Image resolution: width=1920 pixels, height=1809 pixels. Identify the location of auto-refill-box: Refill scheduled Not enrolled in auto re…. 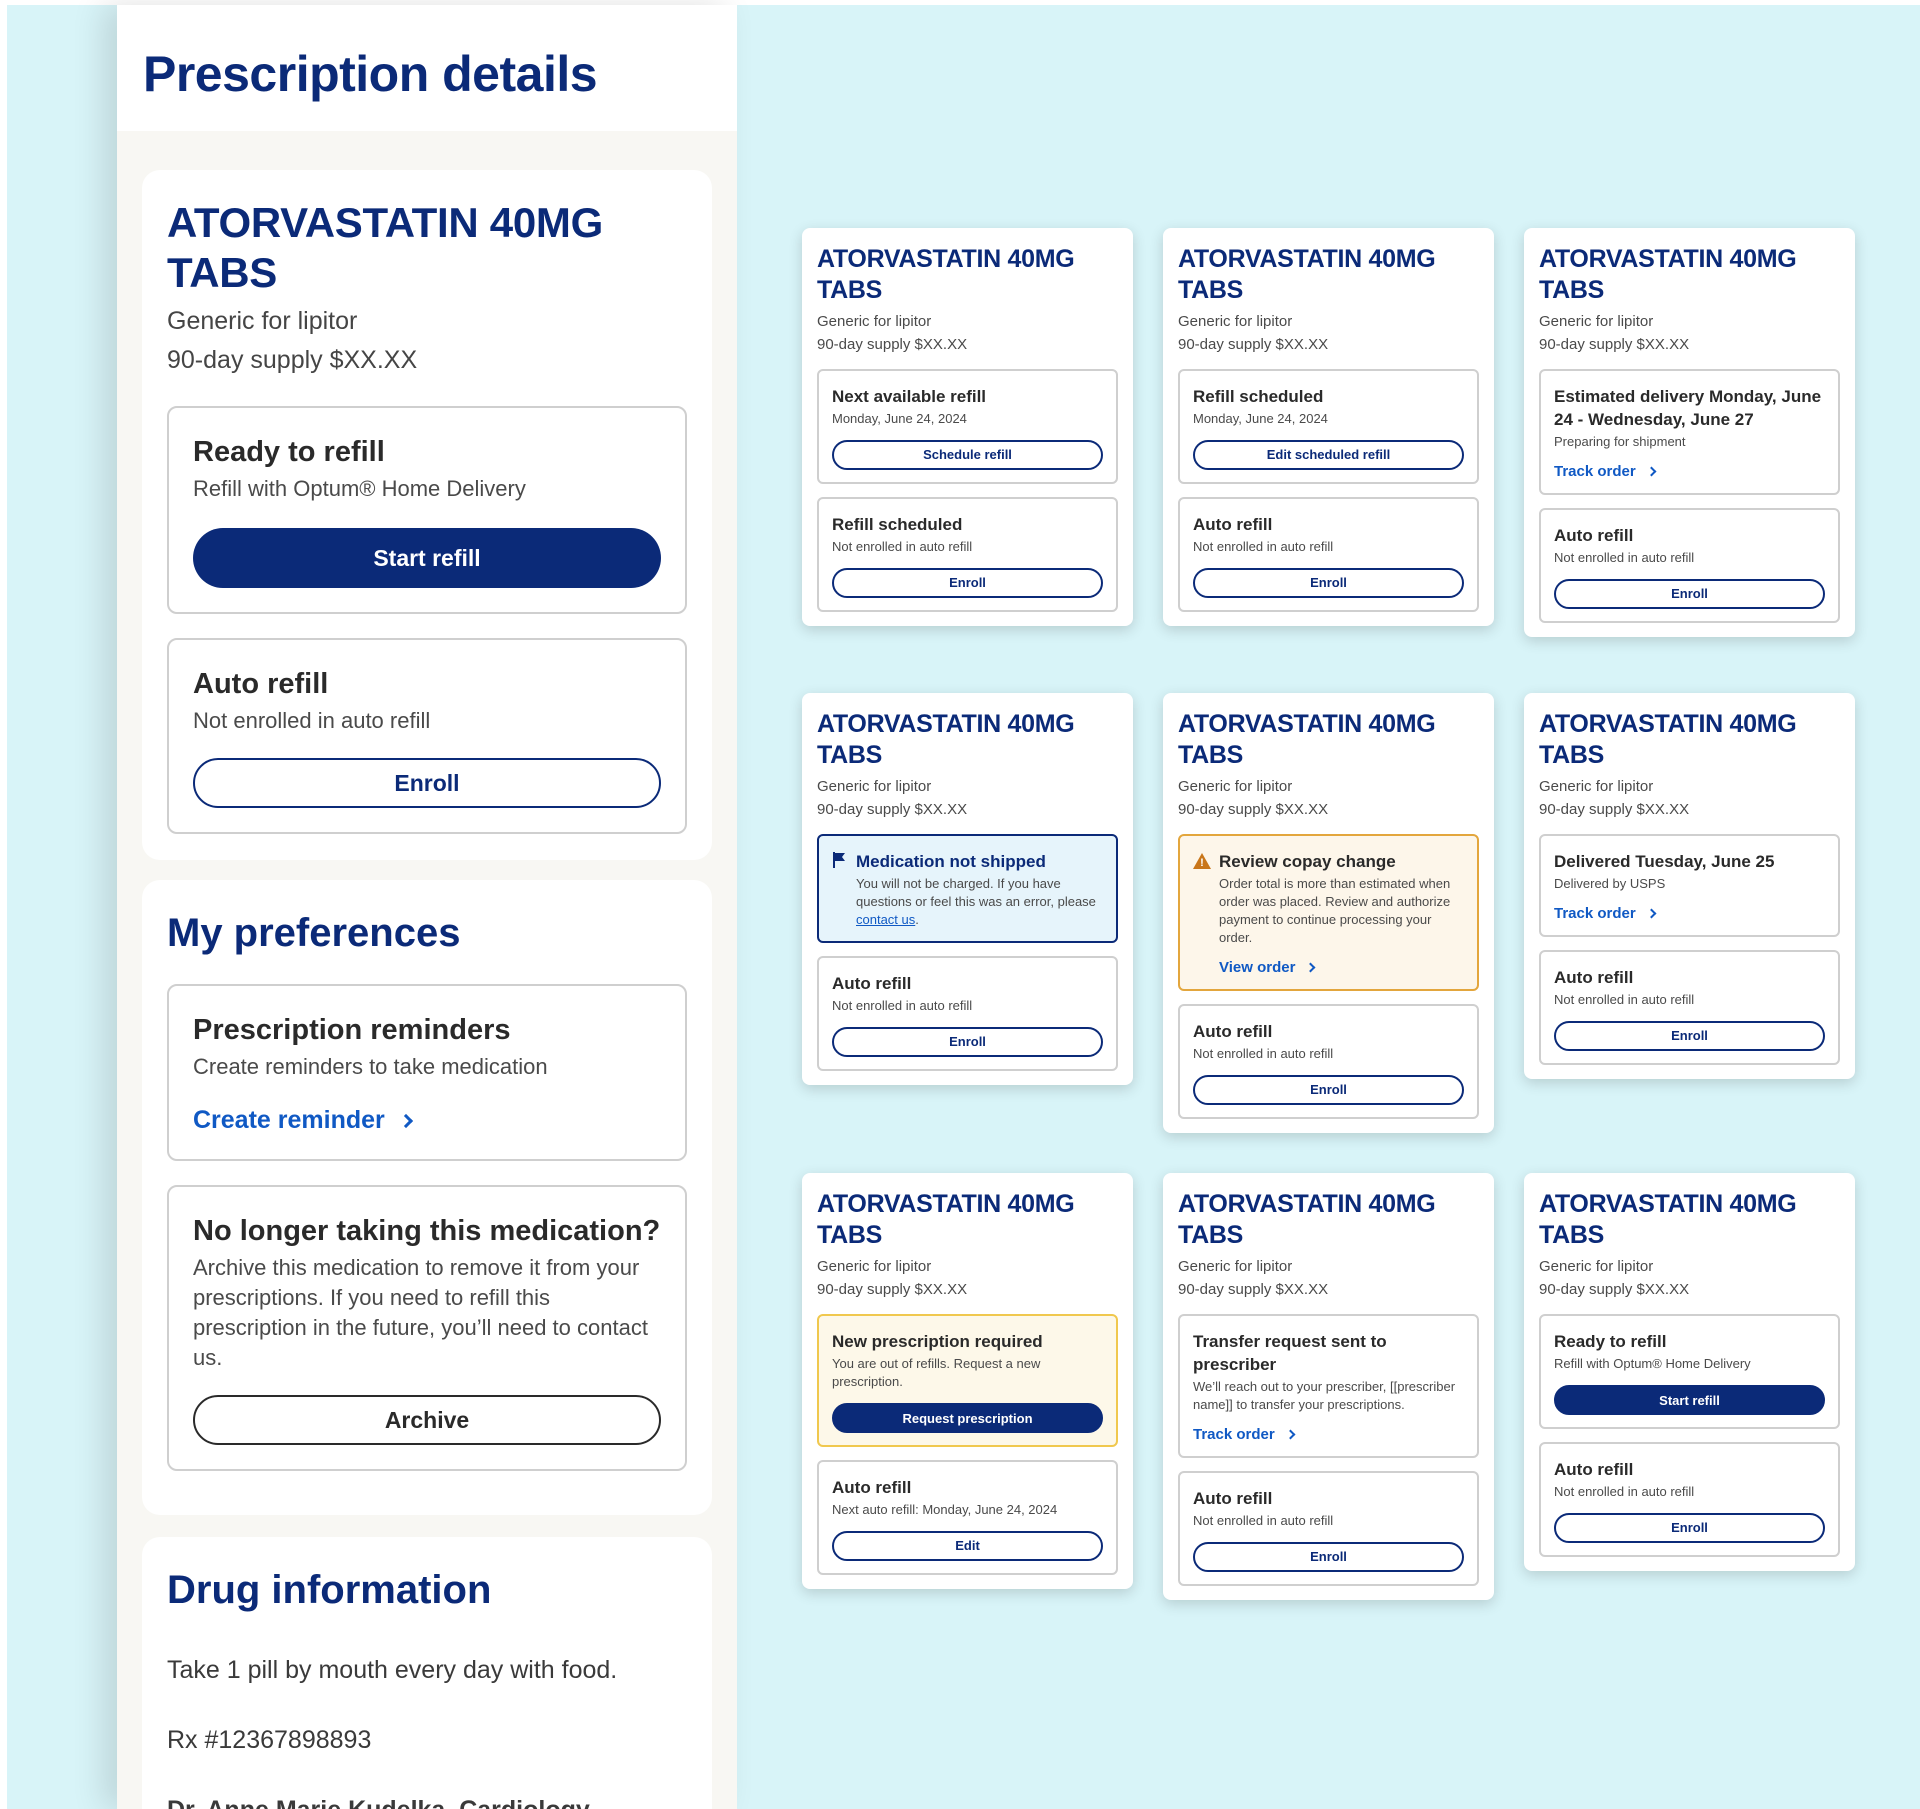
(967, 554).